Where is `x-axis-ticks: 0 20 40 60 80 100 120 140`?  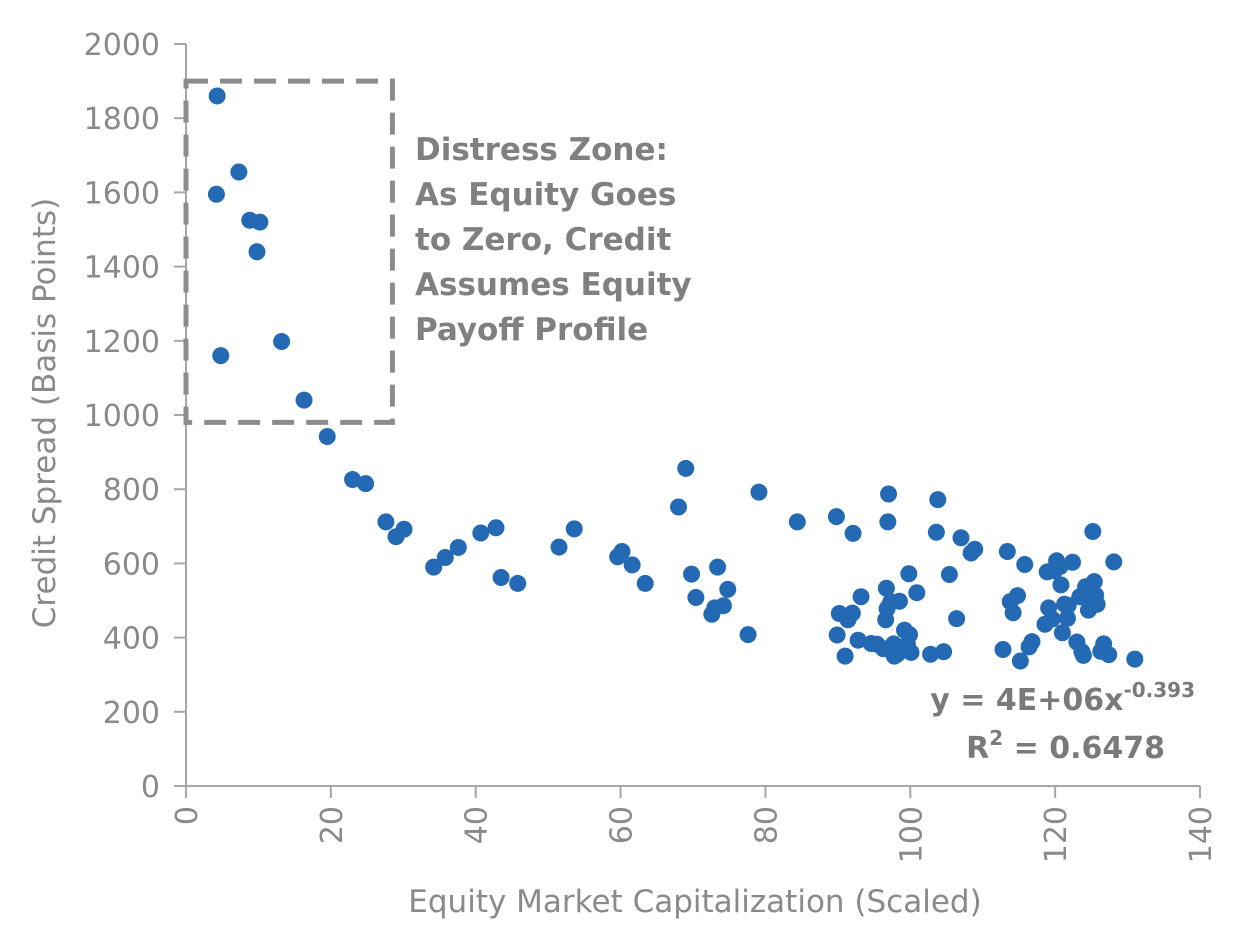 x-axis-ticks: 0 20 40 60 80 100 120 140 is located at coordinates (694, 824).